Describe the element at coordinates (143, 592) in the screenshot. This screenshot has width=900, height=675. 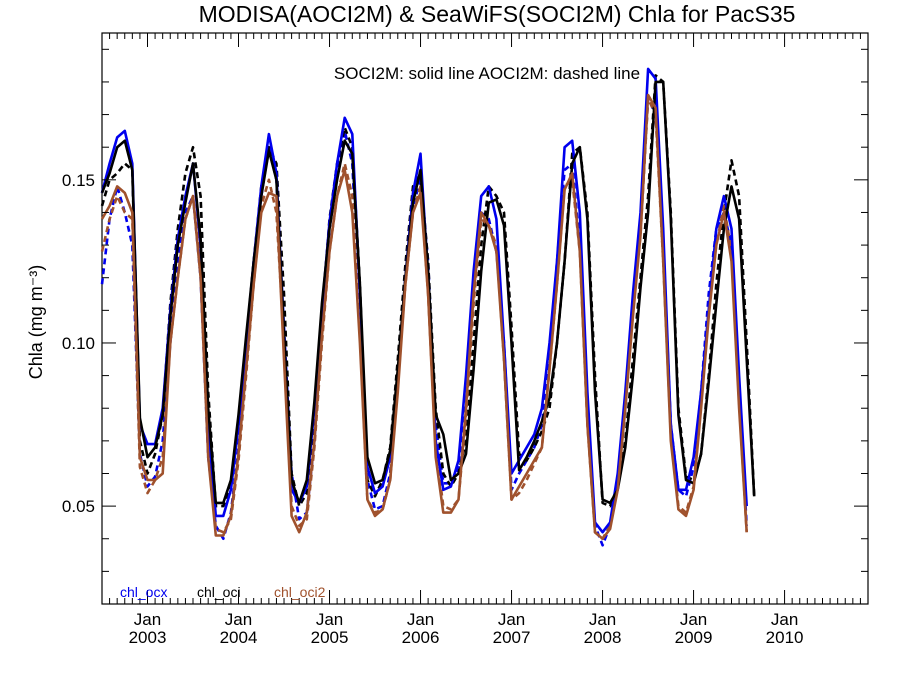
I see `legend-item-chl-ocx: chl_ocx` at that location.